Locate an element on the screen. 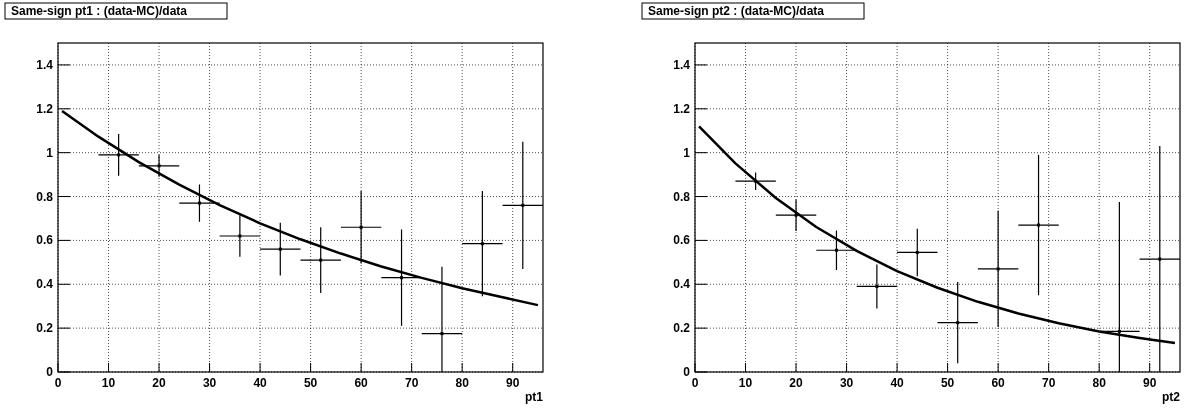 The image size is (1185, 408). chart-title: Same-sign pt1 : (data-MC)/data is located at coordinates (99, 11).